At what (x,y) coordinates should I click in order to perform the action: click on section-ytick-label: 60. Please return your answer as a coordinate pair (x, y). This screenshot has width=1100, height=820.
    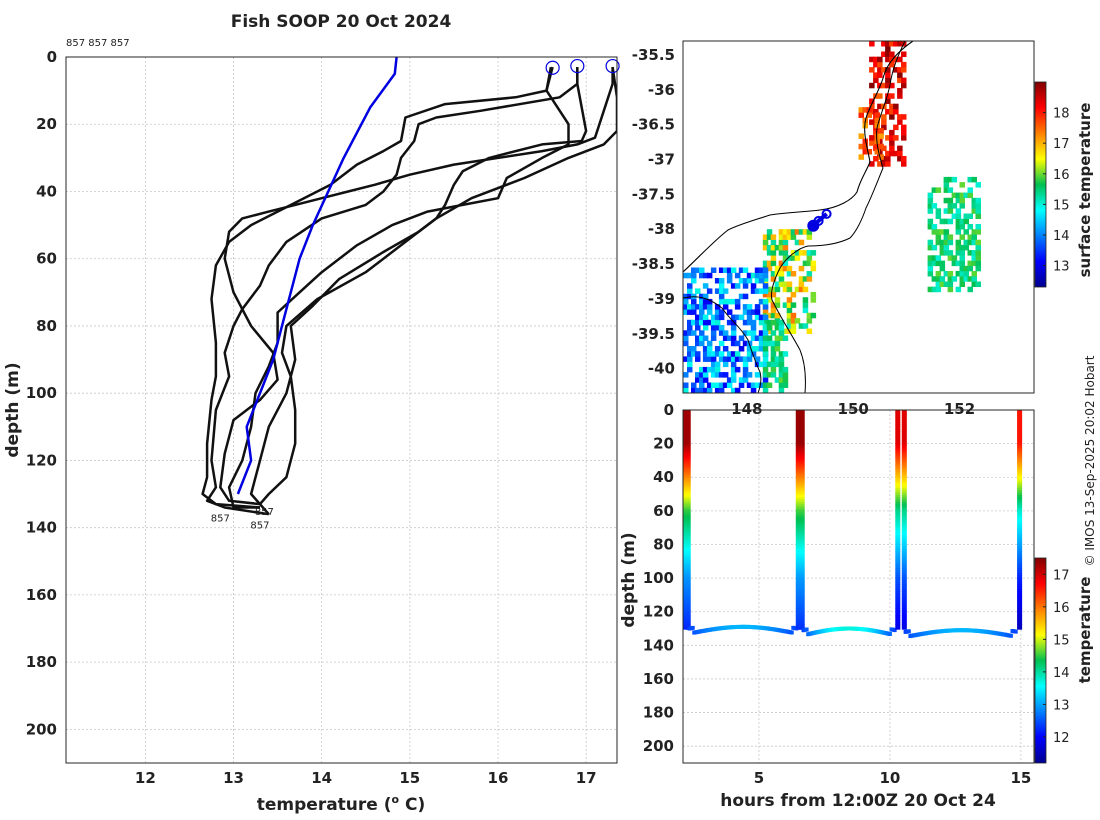
    Looking at the image, I should click on (663, 511).